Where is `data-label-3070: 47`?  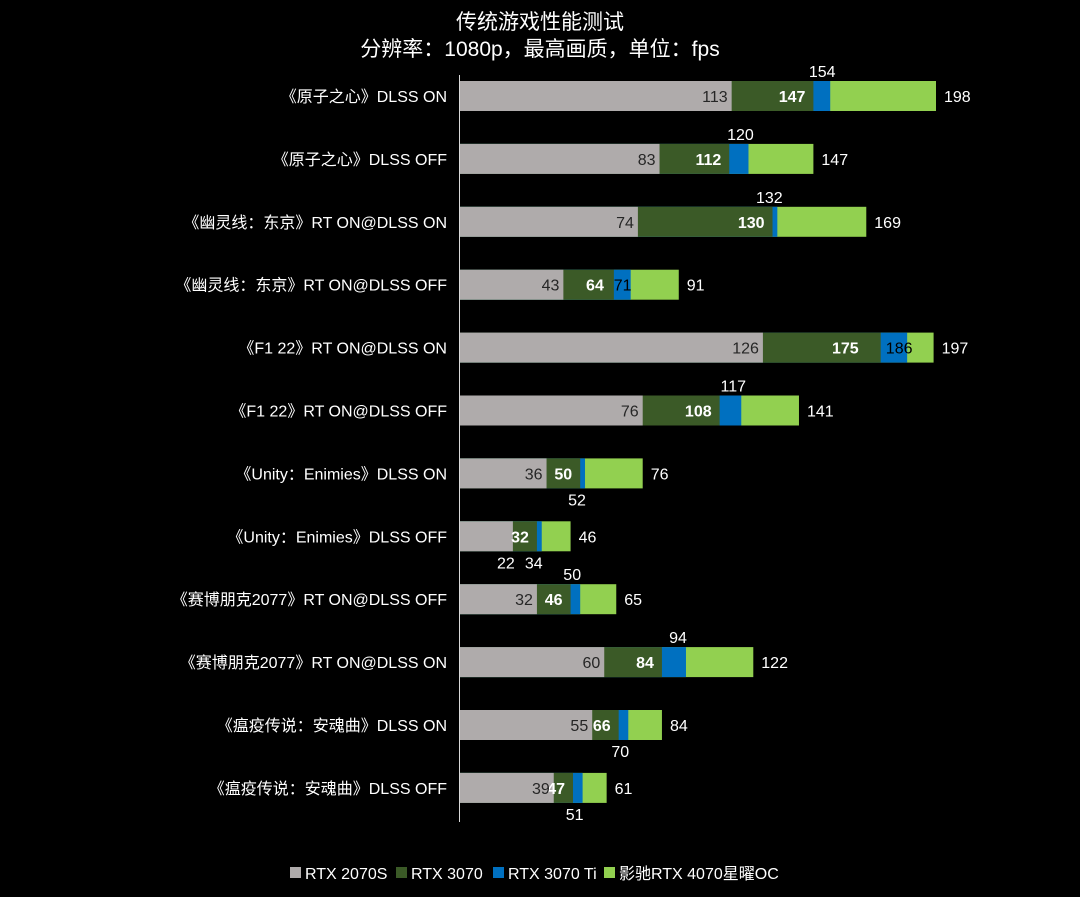
data-label-3070: 47 is located at coordinates (556, 789).